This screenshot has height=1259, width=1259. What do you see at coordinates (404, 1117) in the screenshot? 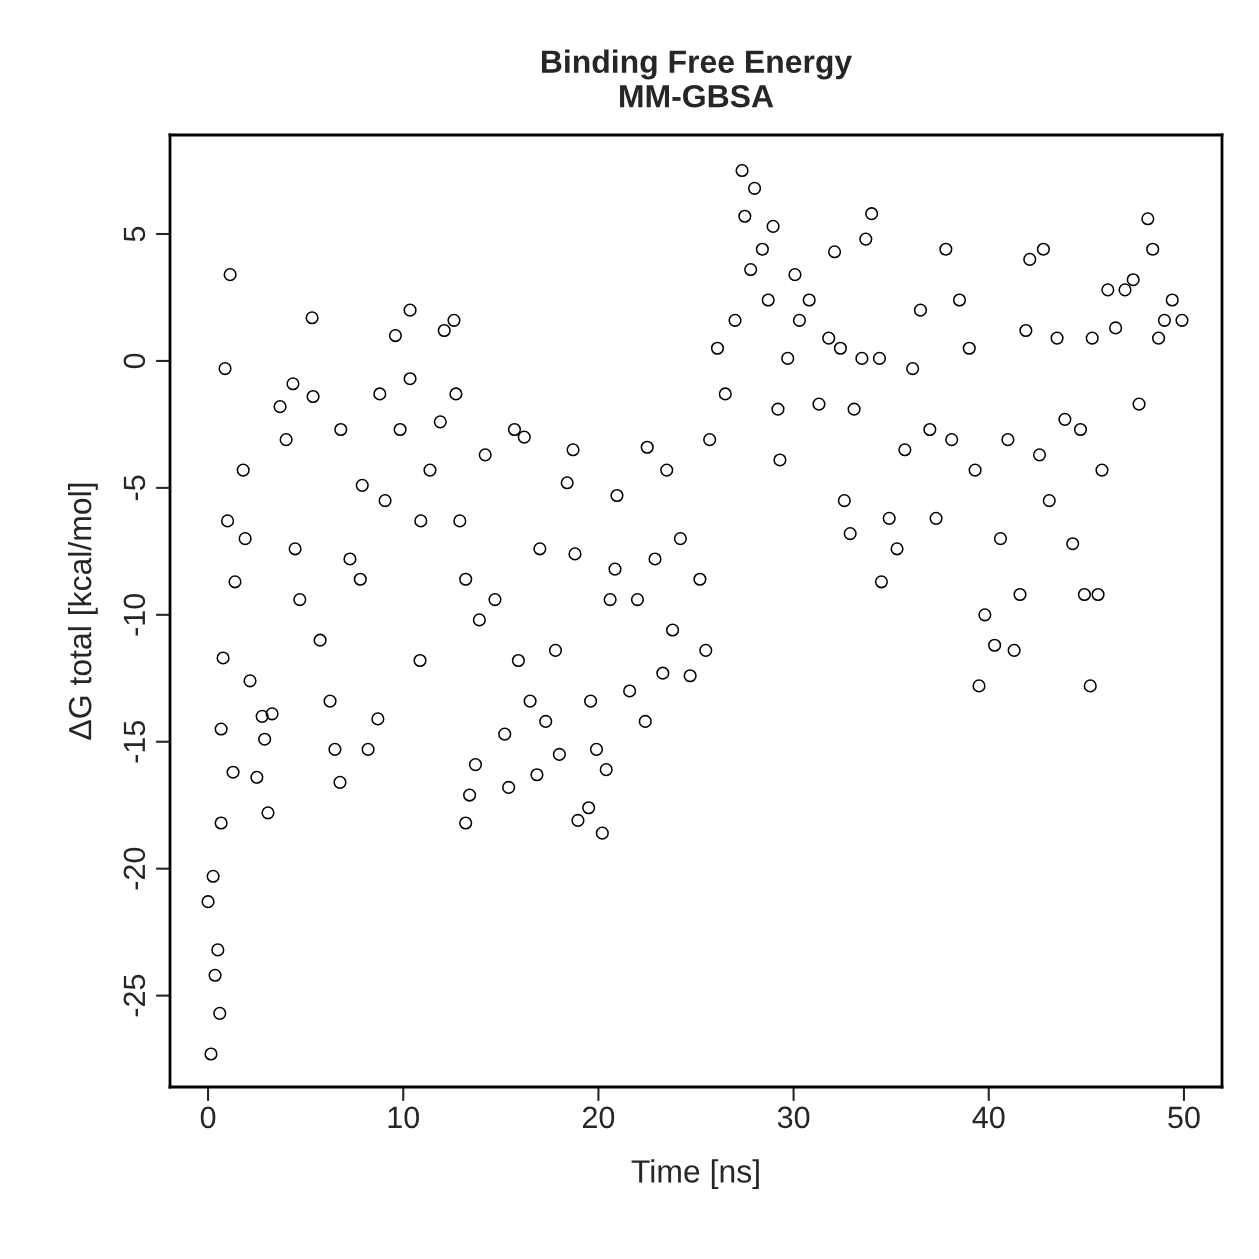
I see `x-tick-label: 10` at bounding box center [404, 1117].